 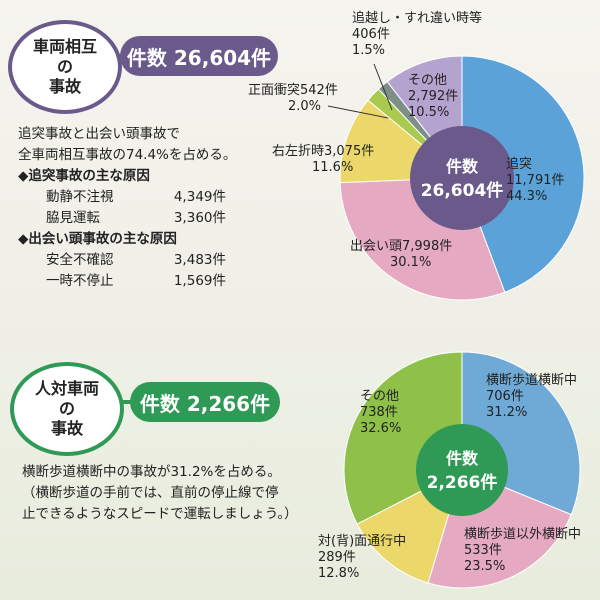 I want to click on slice-label-pct_label: 31.2%, so click(x=506, y=412).